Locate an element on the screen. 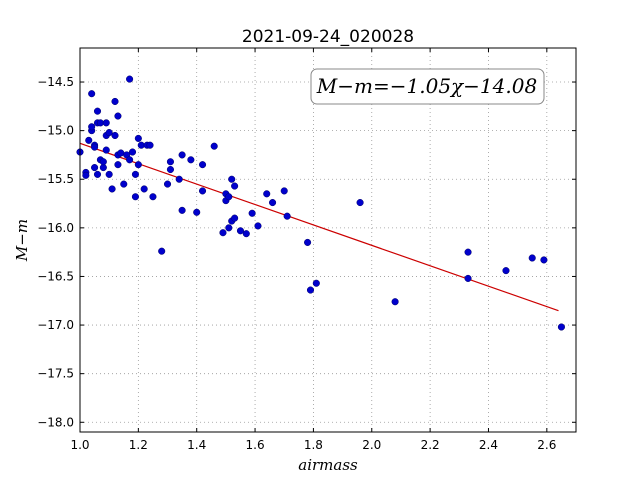 Image resolution: width=640 pixels, height=484 pixels. y-tick-label: −14.5 is located at coordinates (55, 82).